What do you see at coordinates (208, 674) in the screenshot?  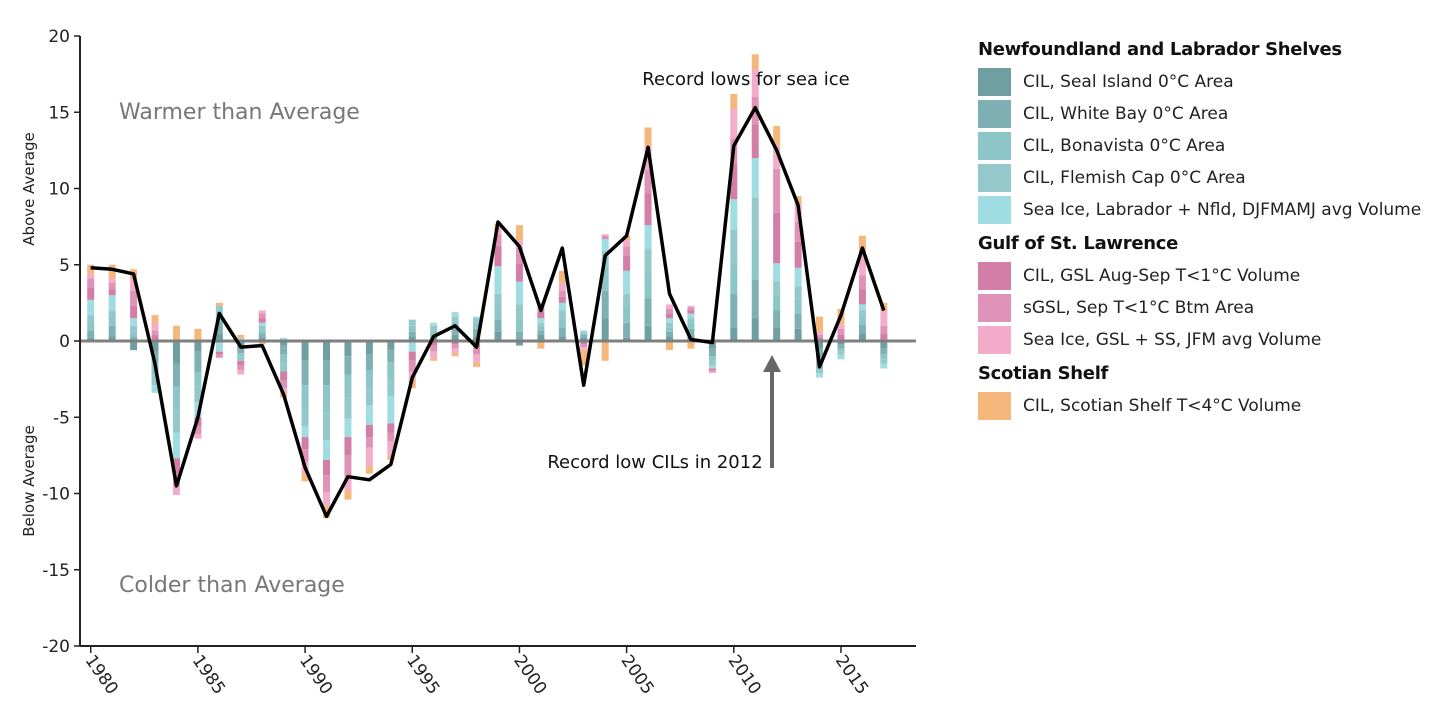 I see `x-tick-label: 1985` at bounding box center [208, 674].